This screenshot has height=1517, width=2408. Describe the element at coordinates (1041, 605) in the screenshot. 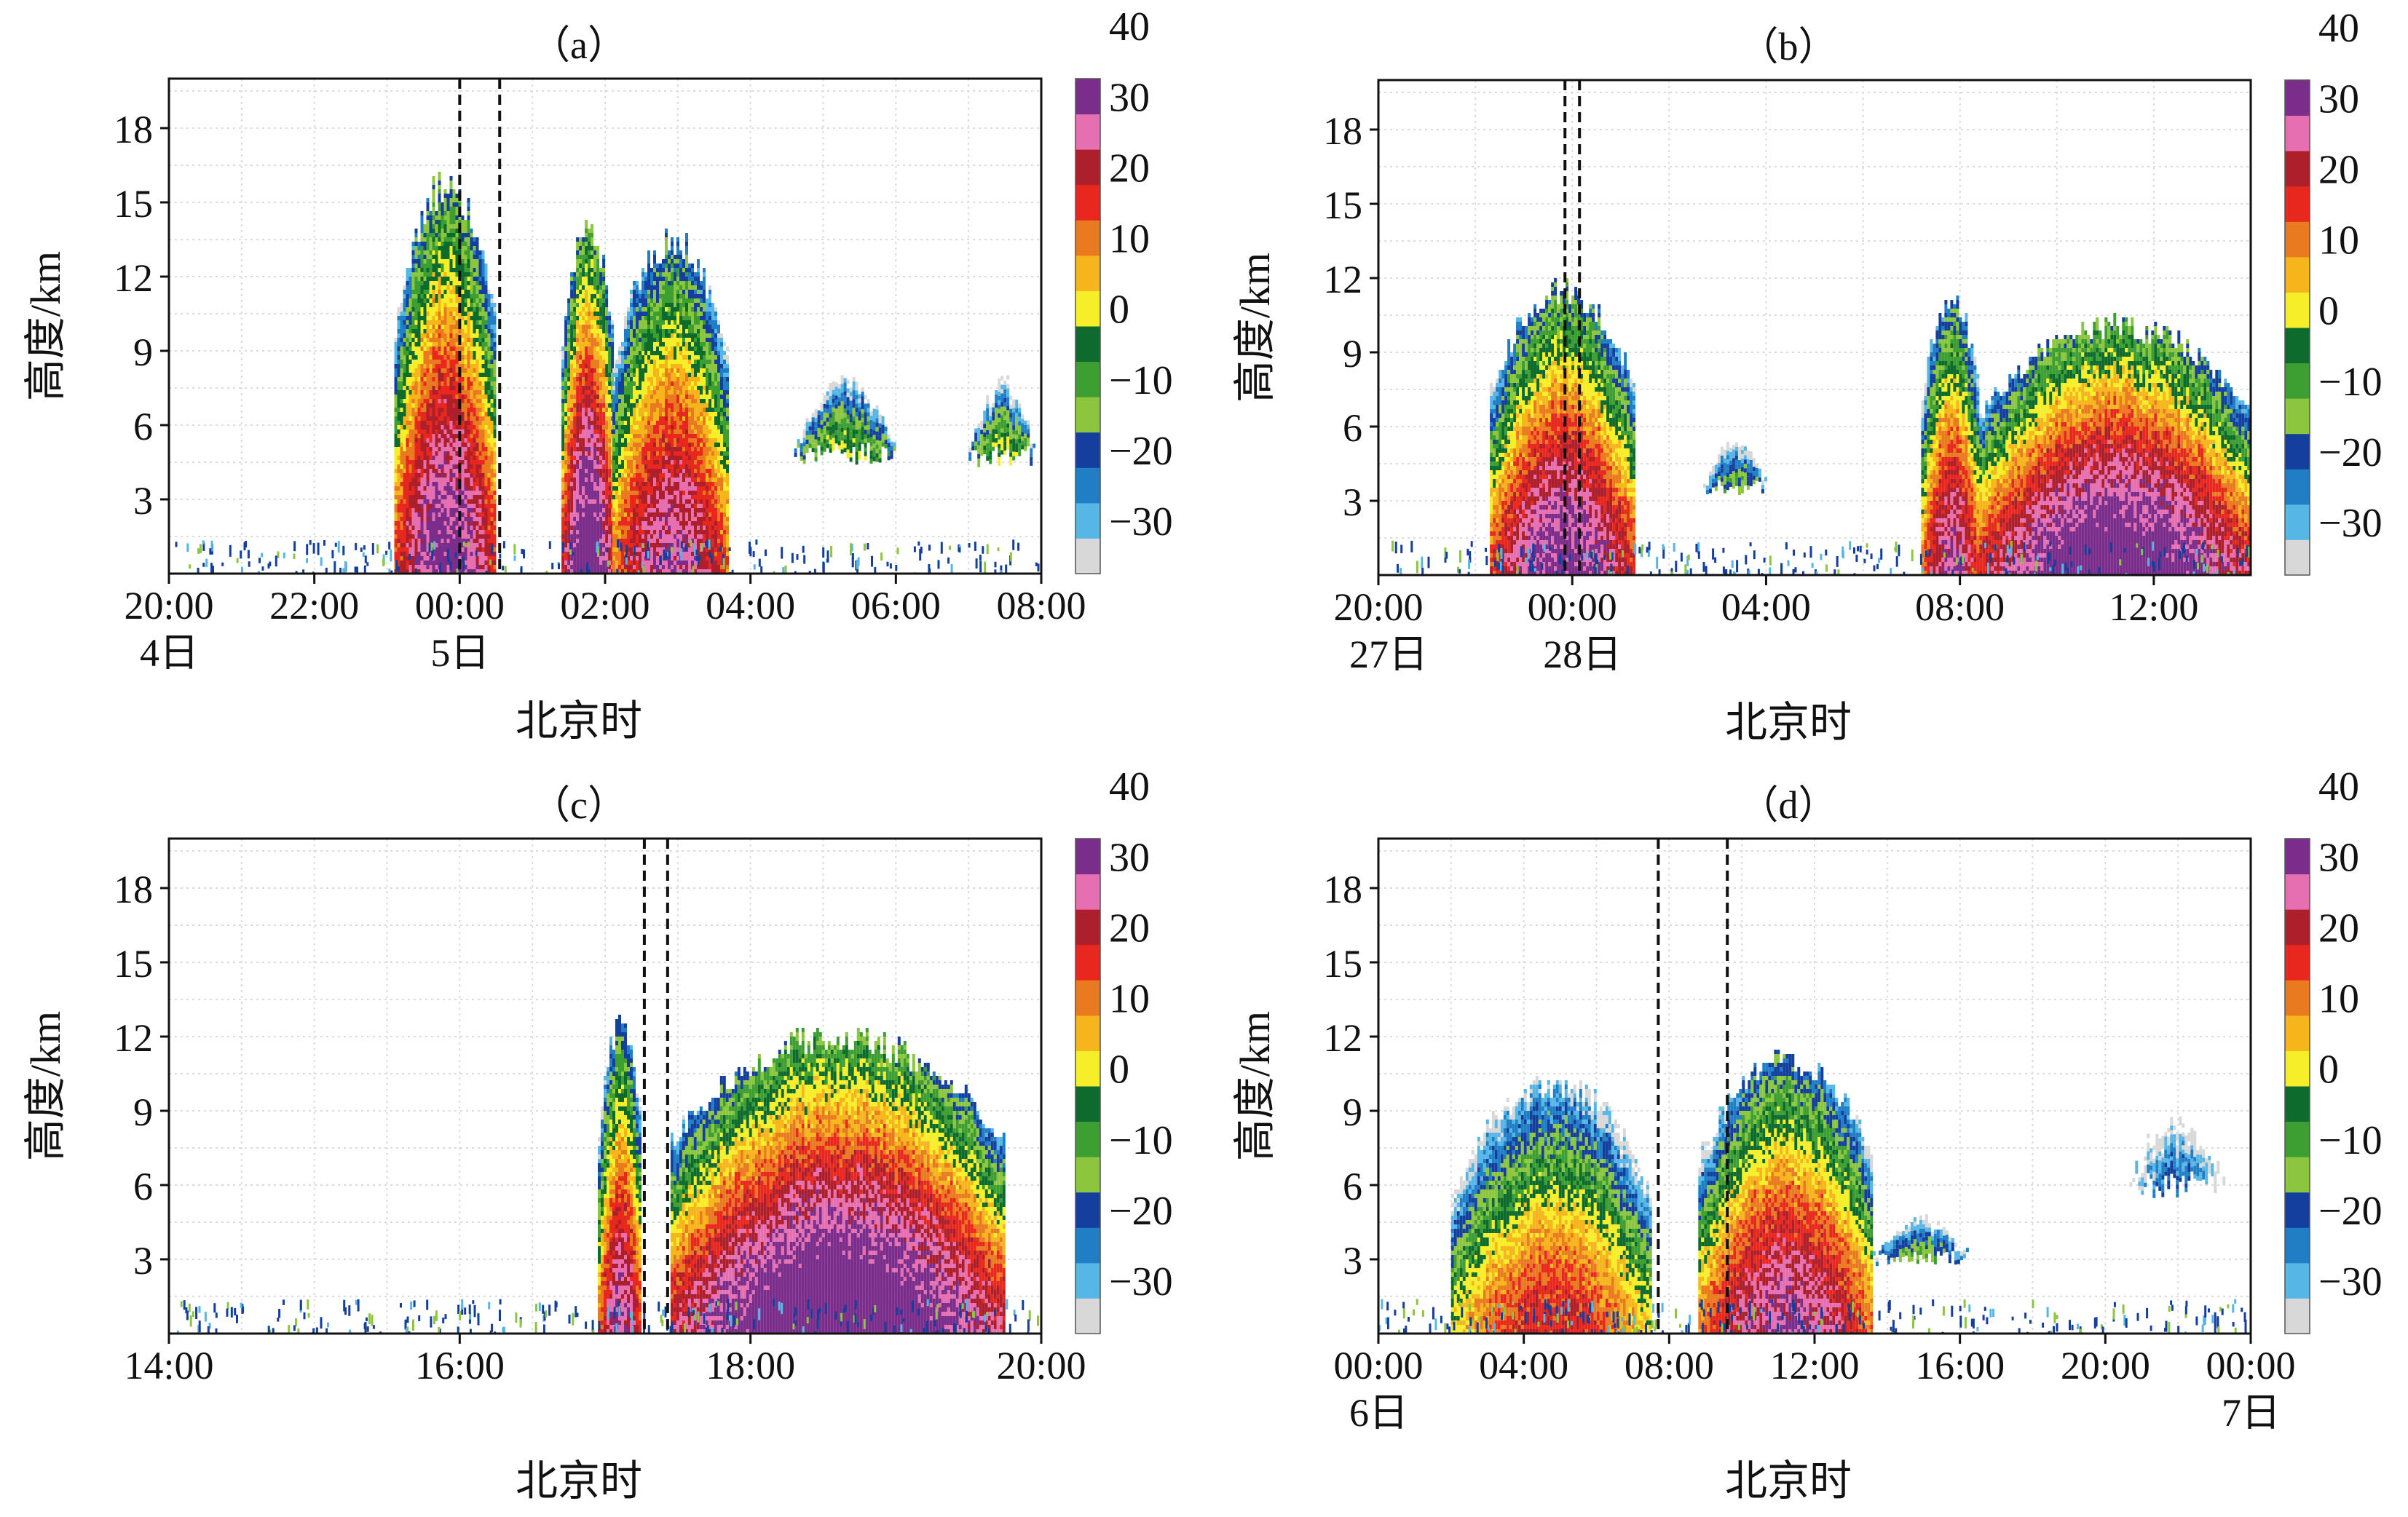

I see `x-tick-label: 08:00` at that location.